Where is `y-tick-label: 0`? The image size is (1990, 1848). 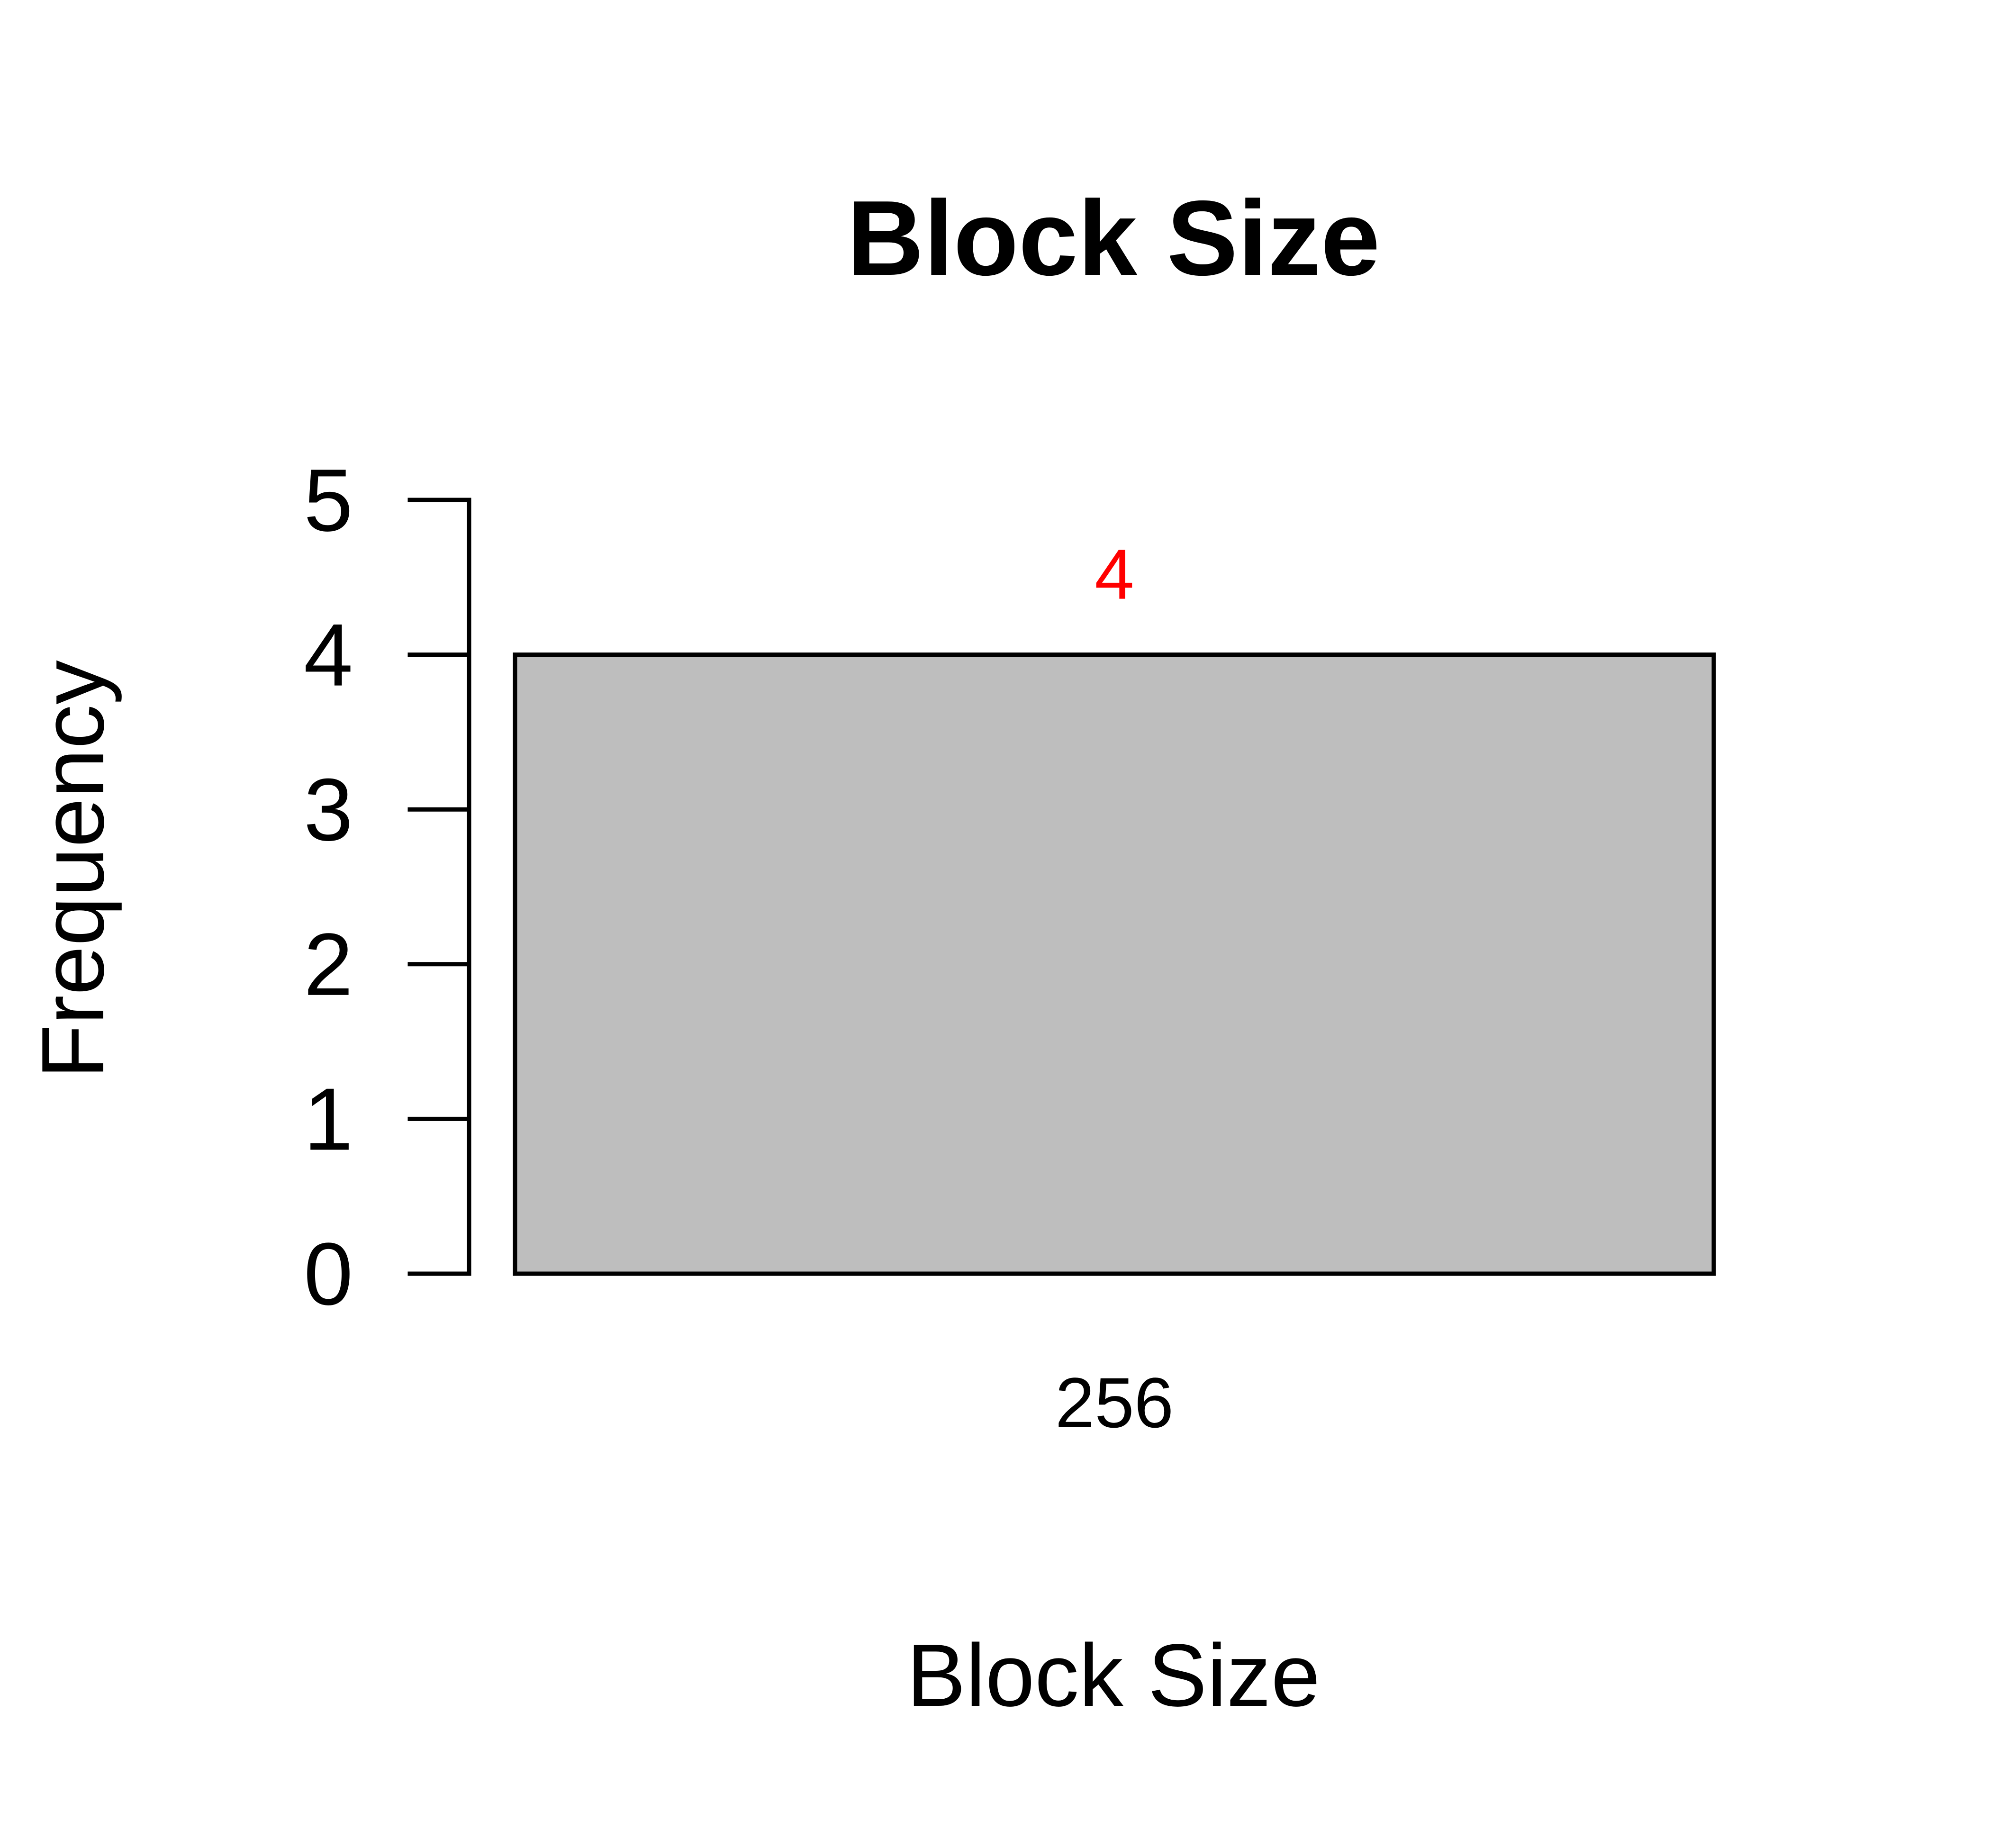
y-tick-label: 0 is located at coordinates (328, 1273).